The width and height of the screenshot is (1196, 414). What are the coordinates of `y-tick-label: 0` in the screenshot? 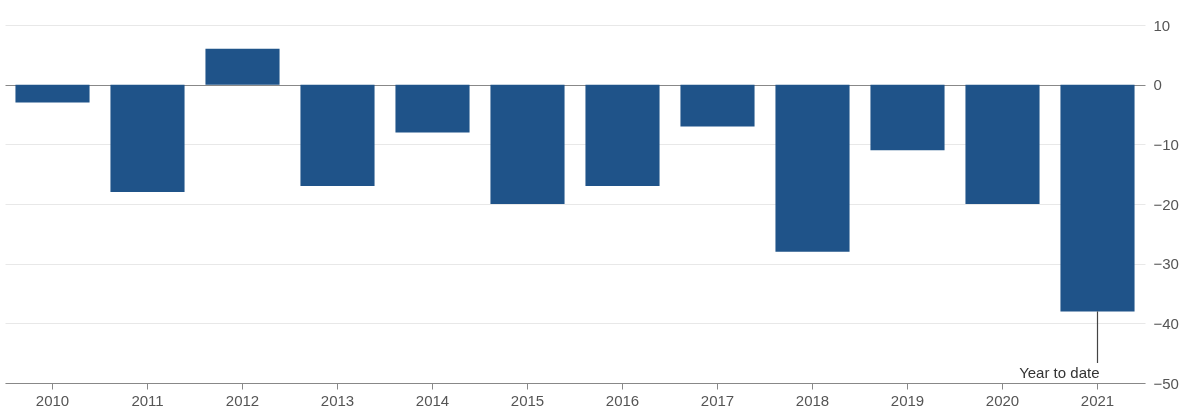 It's located at (1157, 85).